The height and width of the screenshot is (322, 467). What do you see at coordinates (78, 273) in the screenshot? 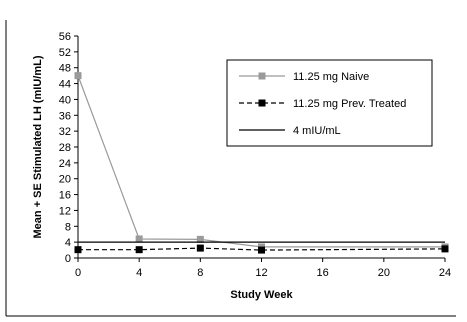
I see `x-tick-label: 0` at bounding box center [78, 273].